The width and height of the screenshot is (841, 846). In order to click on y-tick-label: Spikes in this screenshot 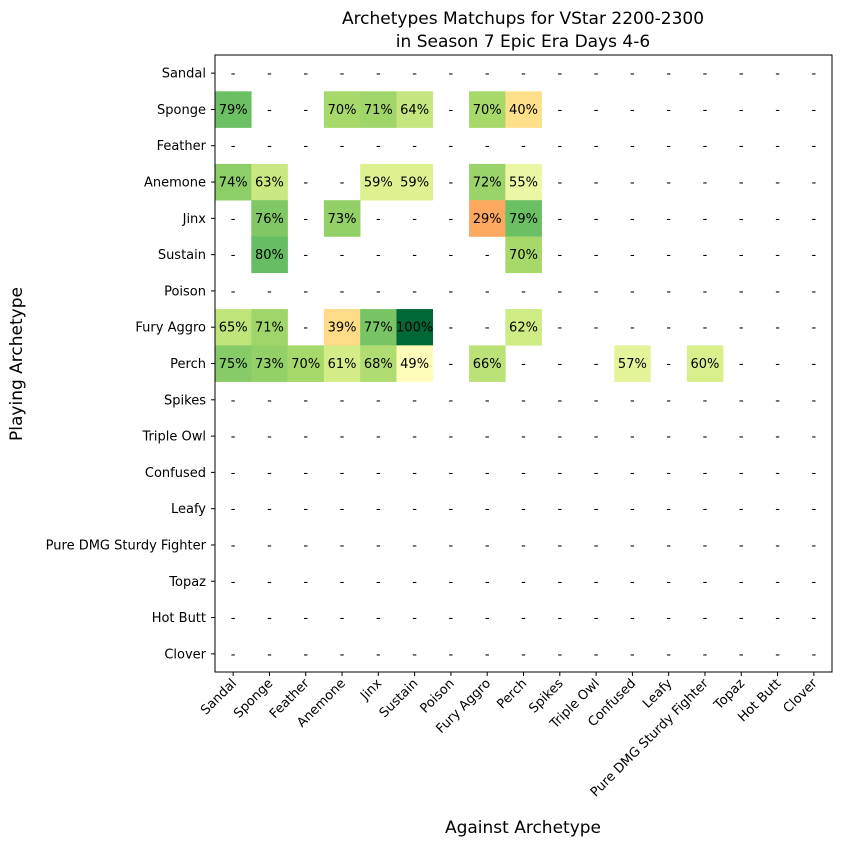, I will do `click(185, 400)`.